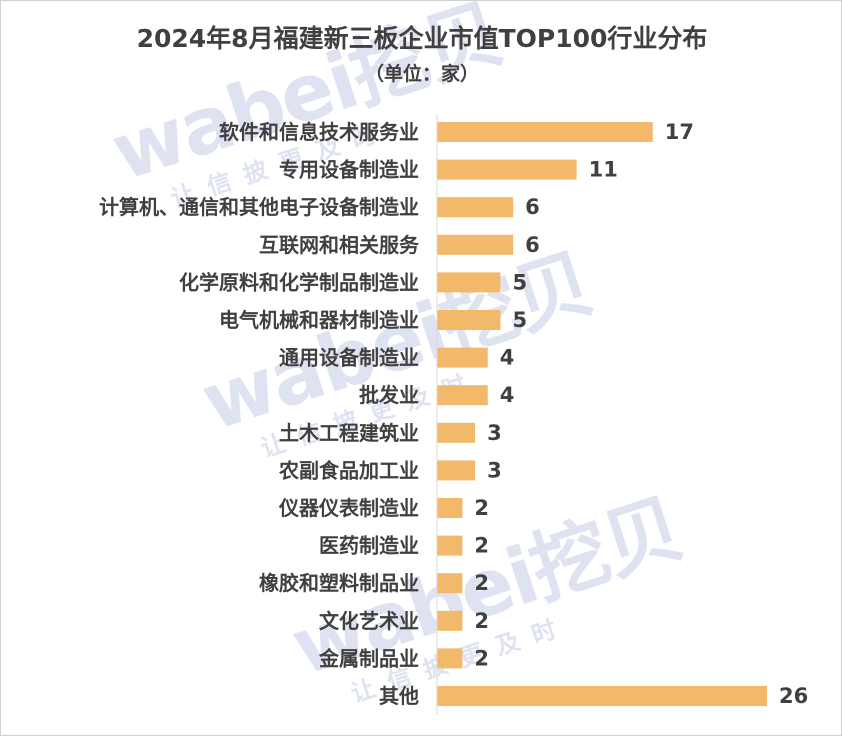  Describe the element at coordinates (369, 546) in the screenshot. I see `category-label: 医药制造业` at that location.